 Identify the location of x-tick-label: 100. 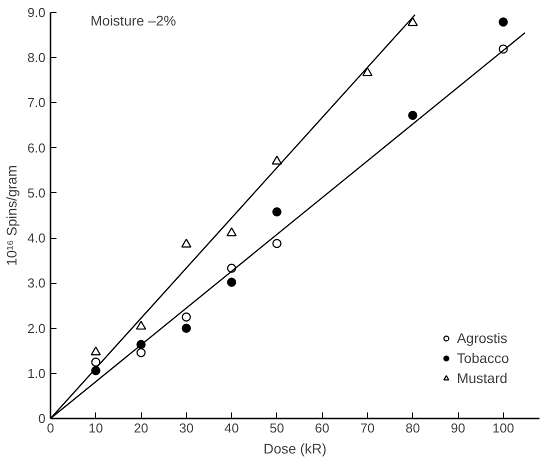
(503, 428).